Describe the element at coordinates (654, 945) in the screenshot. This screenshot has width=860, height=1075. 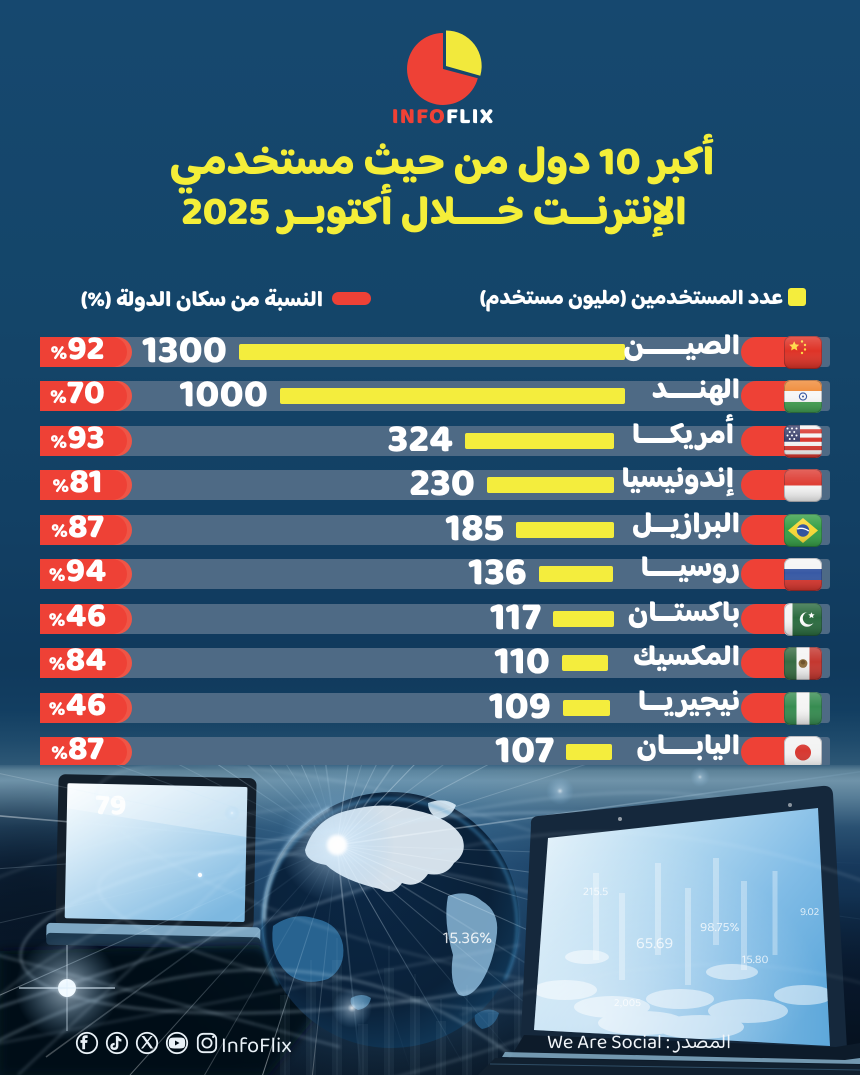
I see `svg-text: 65.69` at that location.